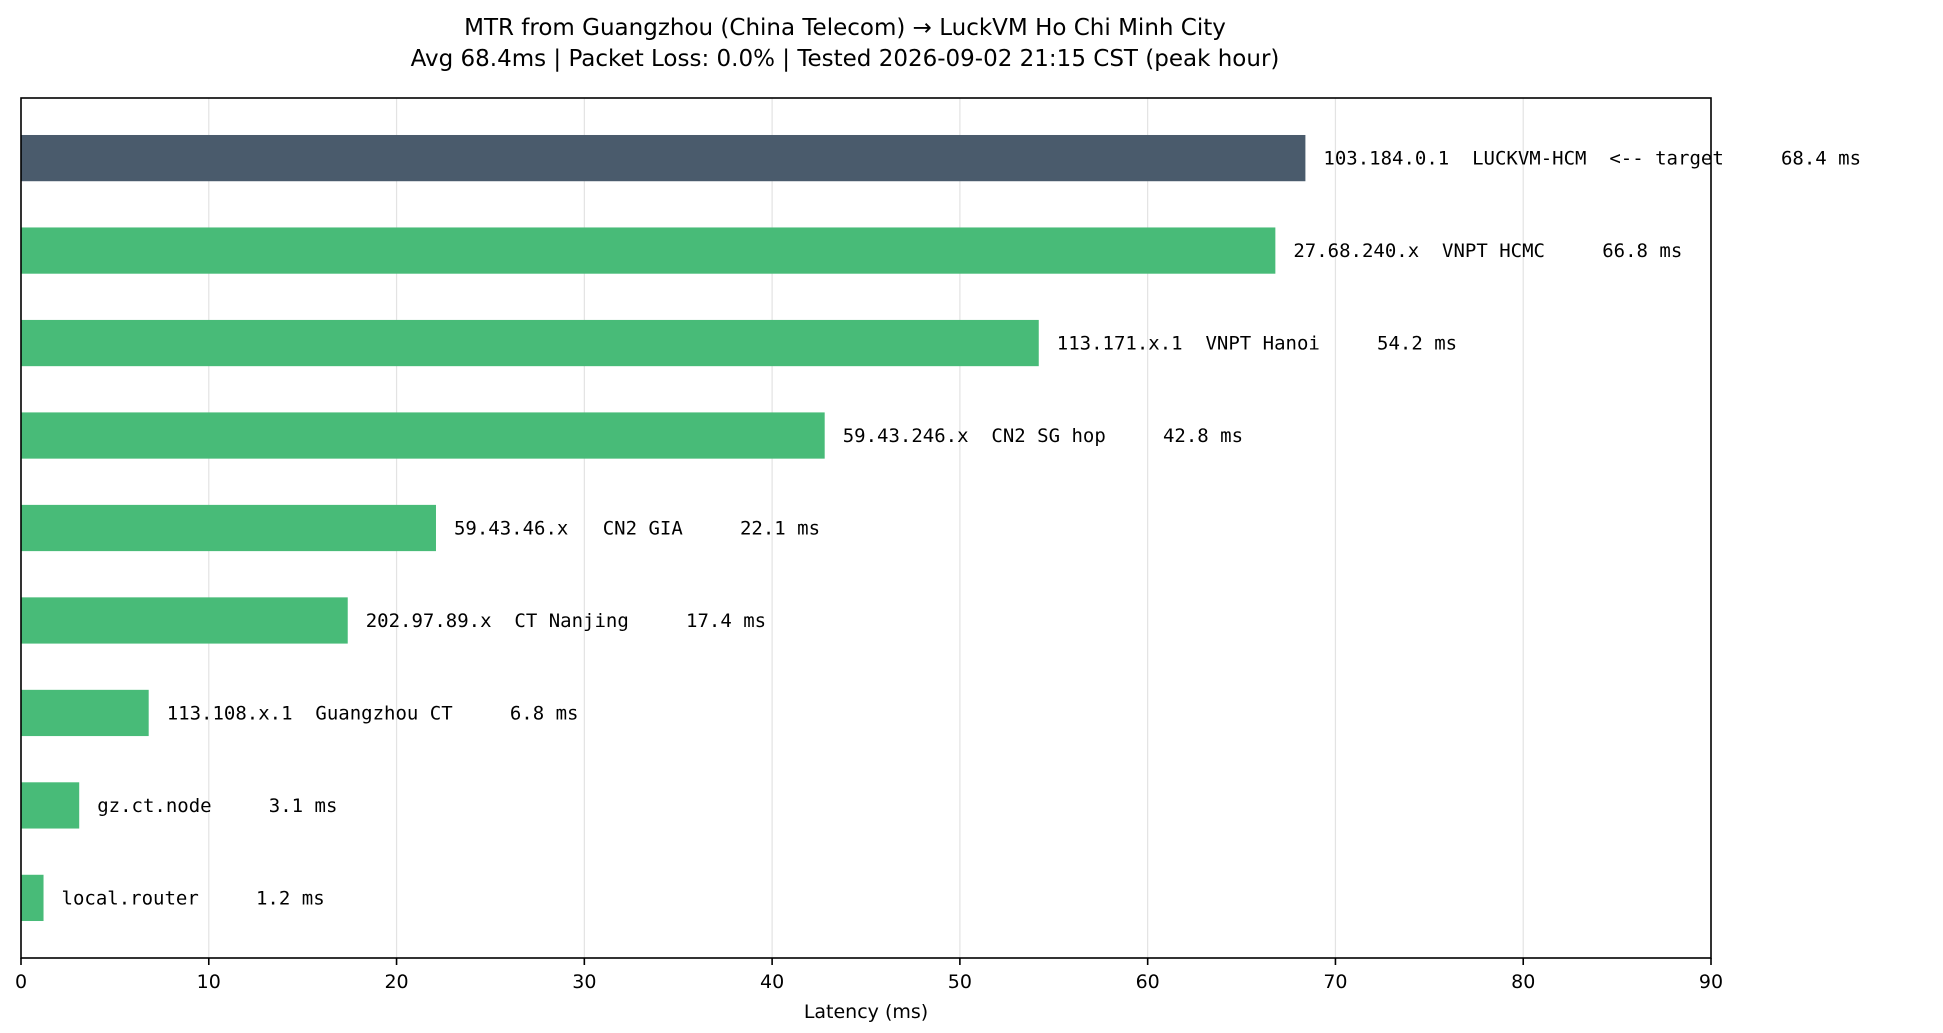  I want to click on x-axis-ticks: 0 10 20 30 40 50 60 70 80 90, so click(869, 975).